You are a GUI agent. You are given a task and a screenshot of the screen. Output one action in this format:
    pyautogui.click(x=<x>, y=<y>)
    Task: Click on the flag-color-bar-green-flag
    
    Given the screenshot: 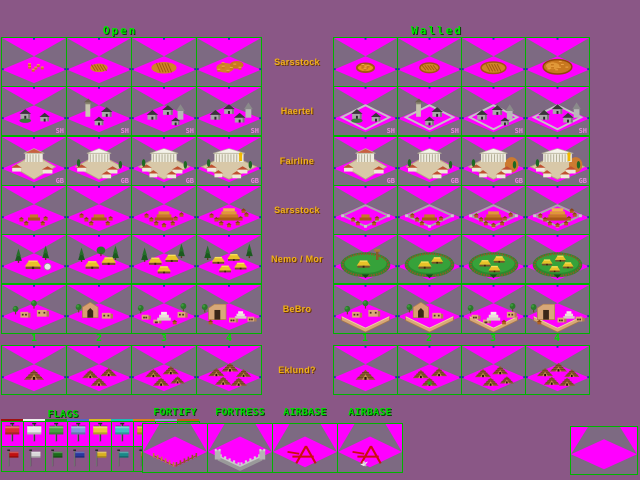 What is the action you would take?
    pyautogui.click(x=56, y=420)
    